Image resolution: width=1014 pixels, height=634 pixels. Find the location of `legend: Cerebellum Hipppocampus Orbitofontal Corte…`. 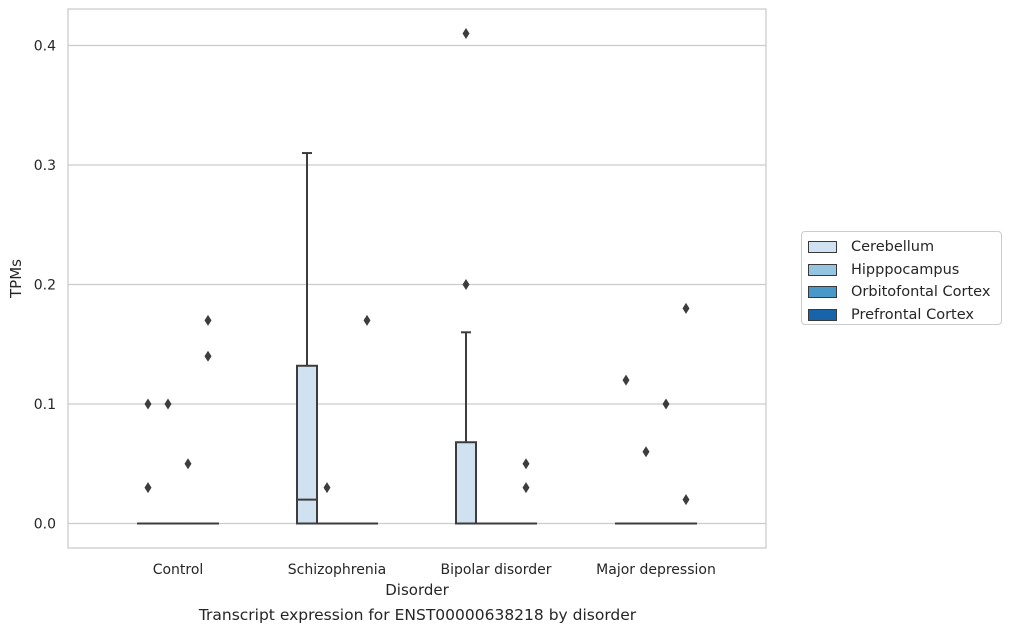

legend: Cerebellum Hipppocampus Orbitofontal Corte… is located at coordinates (901, 278).